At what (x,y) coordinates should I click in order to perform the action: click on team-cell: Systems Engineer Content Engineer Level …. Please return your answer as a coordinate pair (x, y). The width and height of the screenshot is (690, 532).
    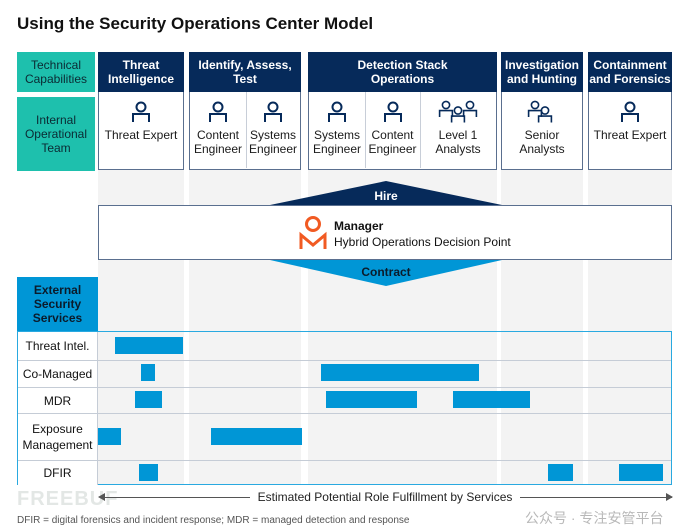
    Looking at the image, I should click on (402, 131).